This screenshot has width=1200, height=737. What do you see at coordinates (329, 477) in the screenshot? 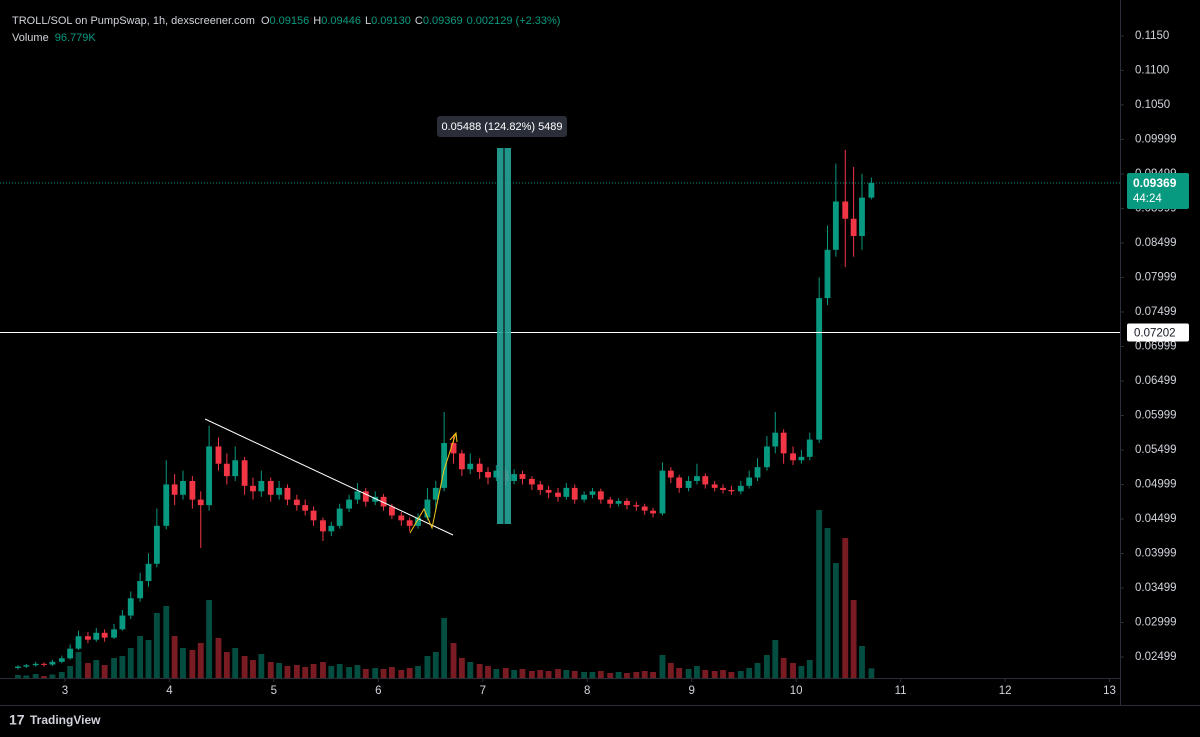
I see `trend-line` at bounding box center [329, 477].